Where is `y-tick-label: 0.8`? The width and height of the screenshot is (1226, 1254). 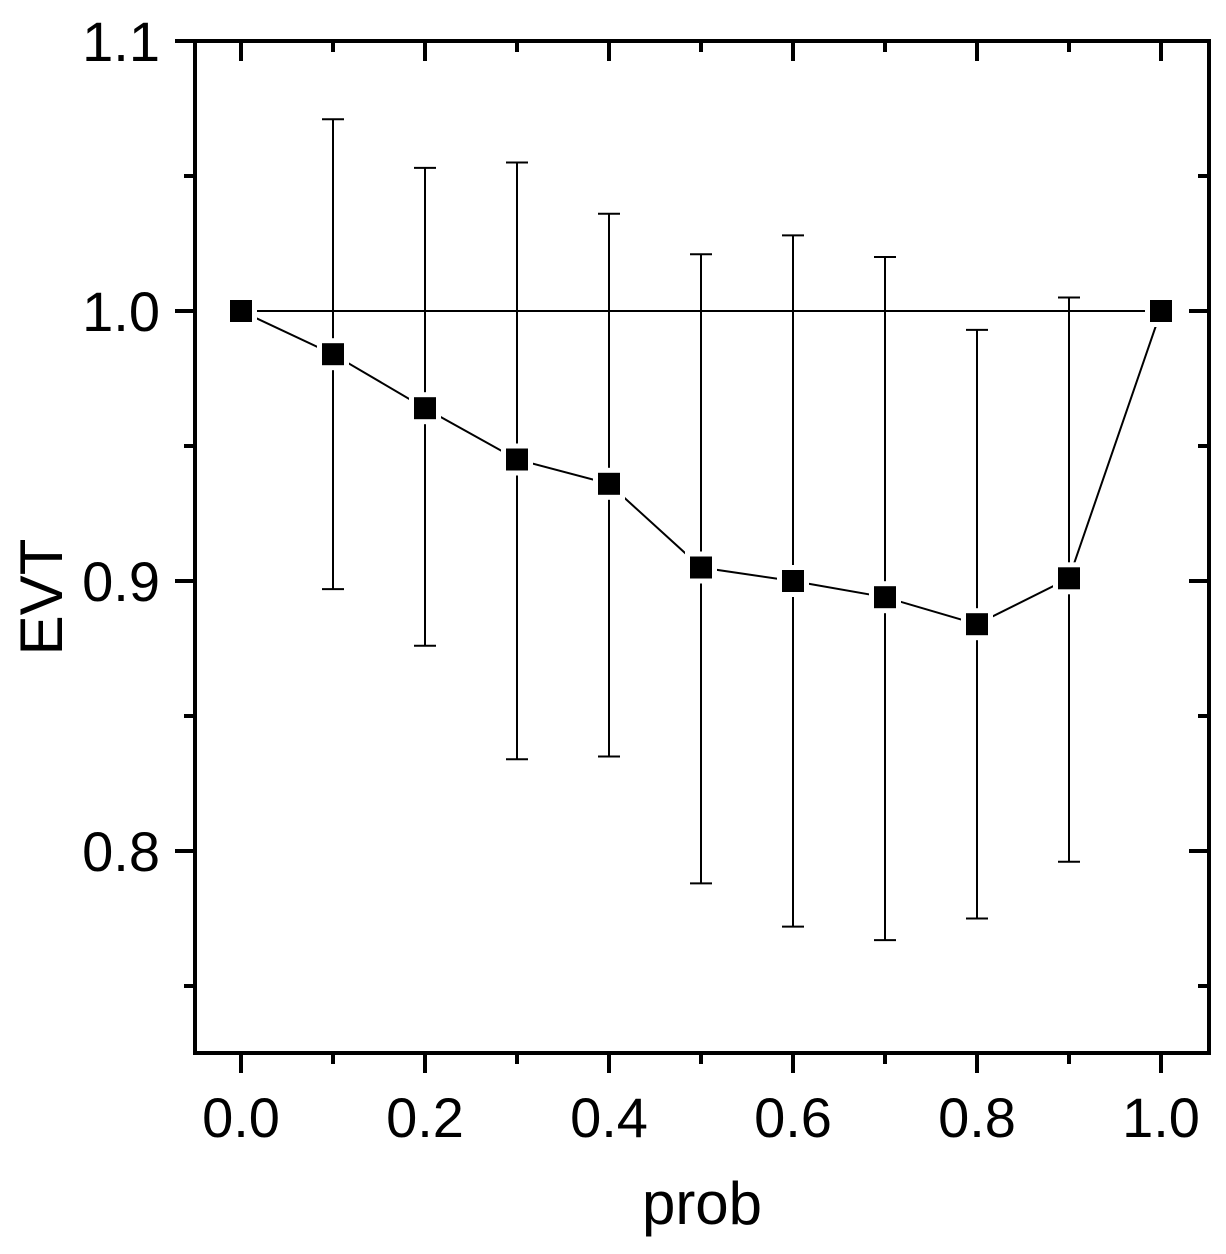 y-tick-label: 0.8 is located at coordinates (121, 851).